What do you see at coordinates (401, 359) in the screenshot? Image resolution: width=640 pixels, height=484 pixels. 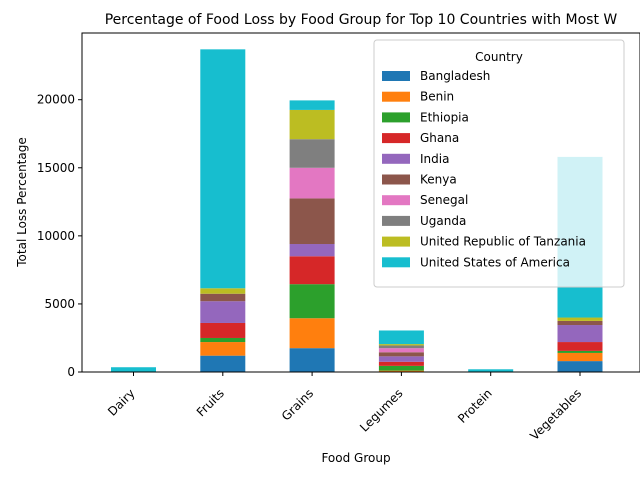 I see `bar-legumes-india` at bounding box center [401, 359].